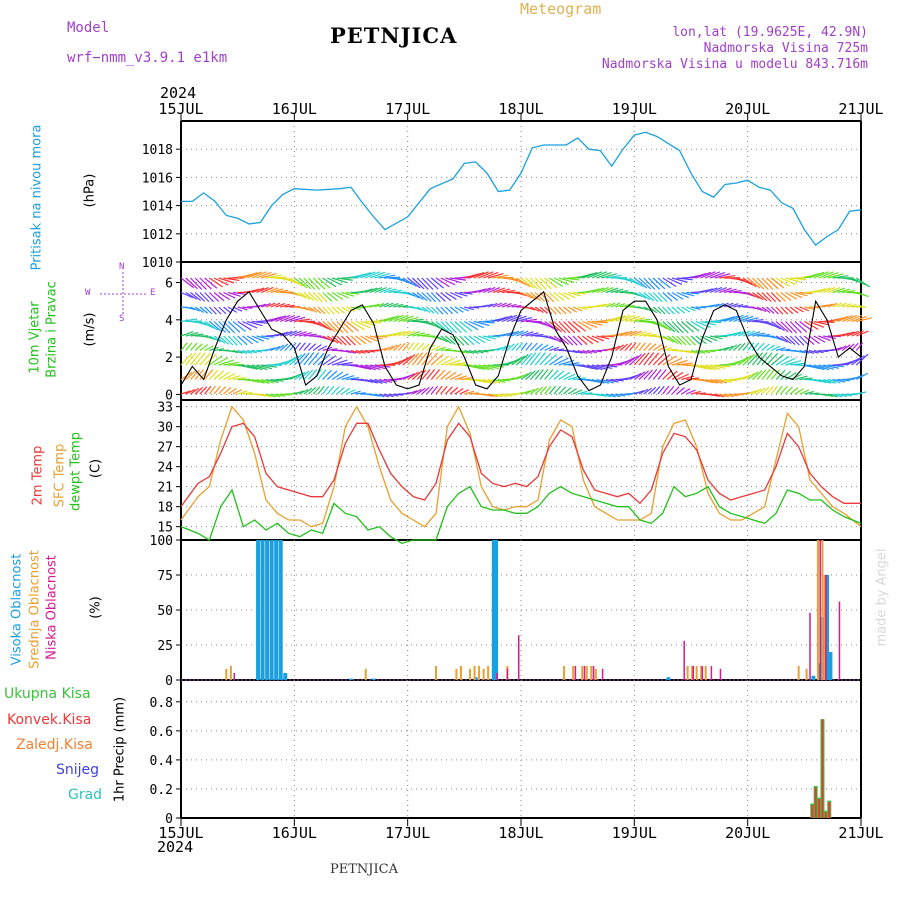 Image resolution: width=900 pixels, height=900 pixels. I want to click on low-cloud-bar, so click(810, 646).